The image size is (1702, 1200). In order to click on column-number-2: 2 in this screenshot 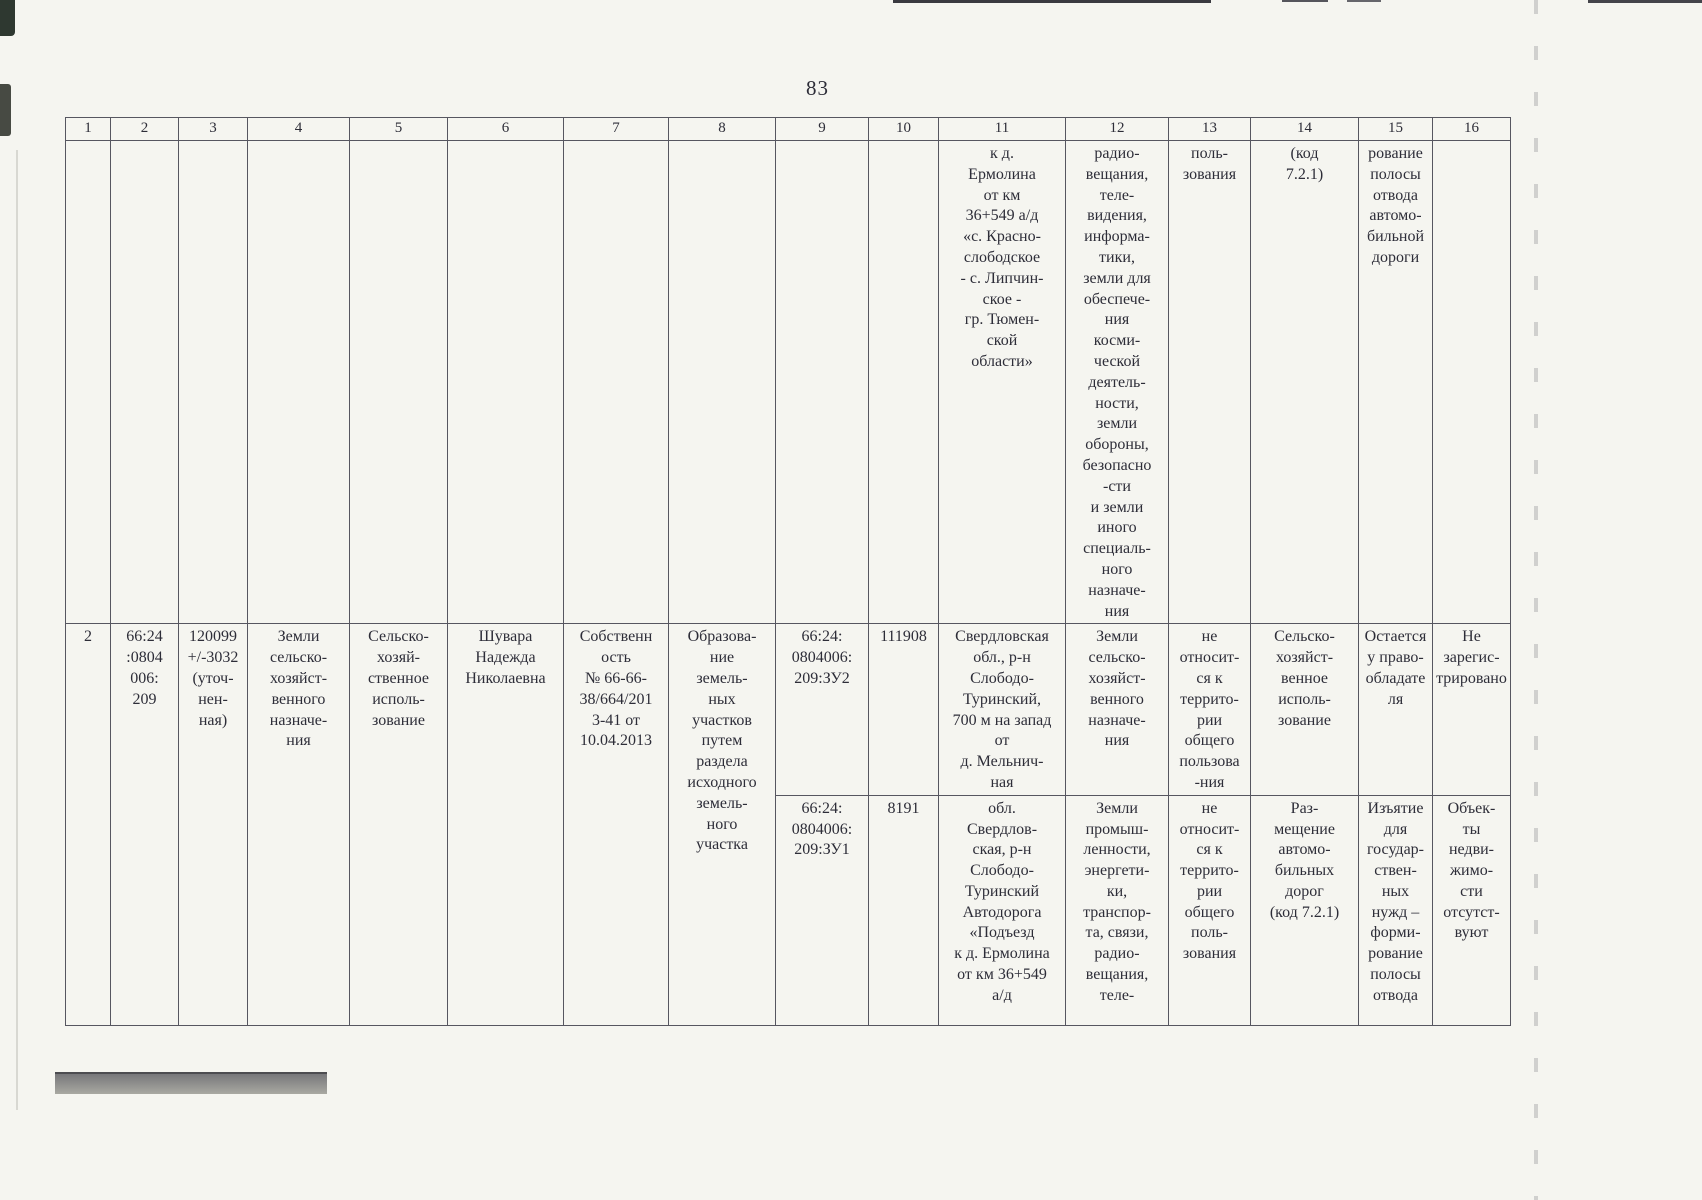, I will do `click(144, 129)`.